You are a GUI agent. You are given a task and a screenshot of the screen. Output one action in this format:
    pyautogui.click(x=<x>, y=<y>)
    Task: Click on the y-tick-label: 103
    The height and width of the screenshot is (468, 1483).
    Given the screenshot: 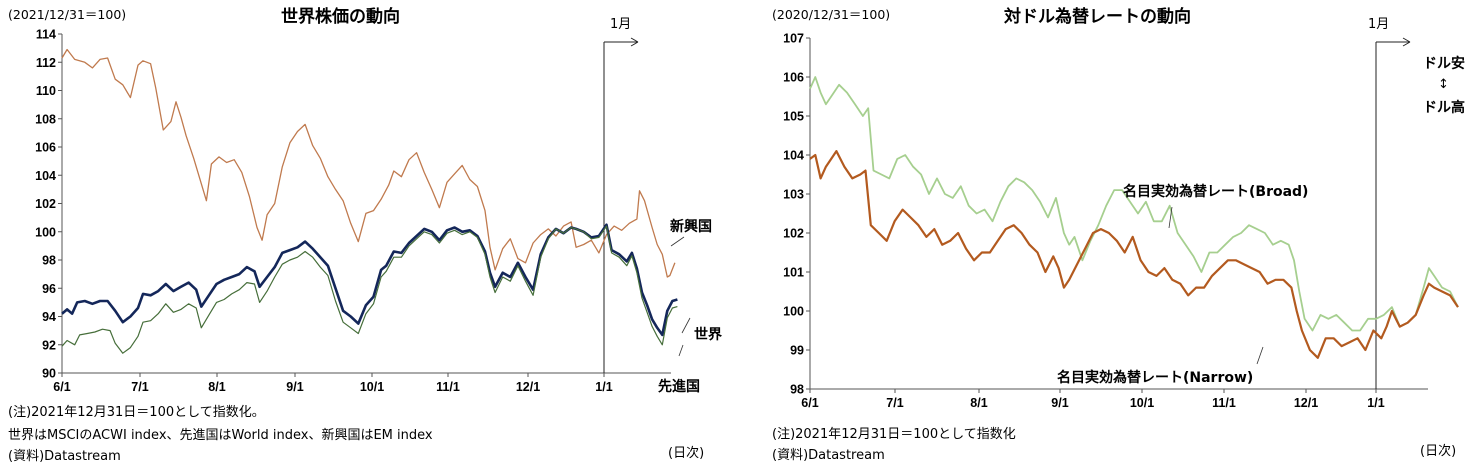 What is the action you would take?
    pyautogui.click(x=793, y=195)
    